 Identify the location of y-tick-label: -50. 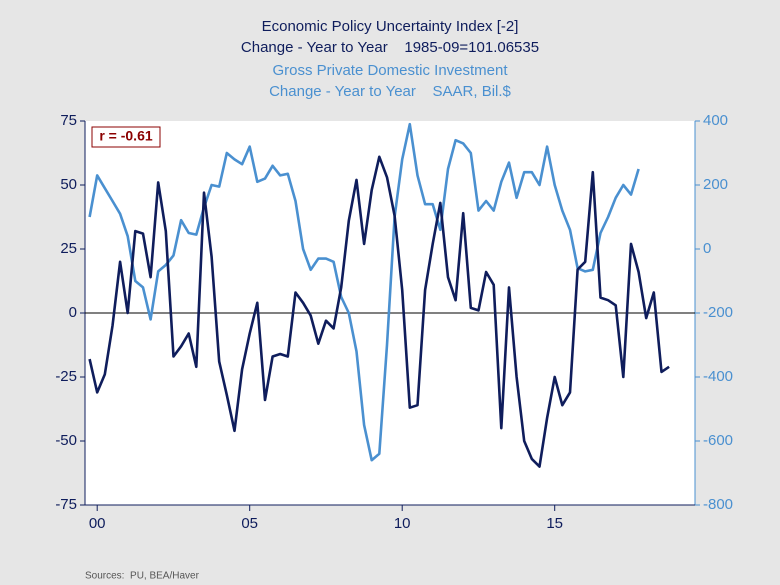
(66, 440).